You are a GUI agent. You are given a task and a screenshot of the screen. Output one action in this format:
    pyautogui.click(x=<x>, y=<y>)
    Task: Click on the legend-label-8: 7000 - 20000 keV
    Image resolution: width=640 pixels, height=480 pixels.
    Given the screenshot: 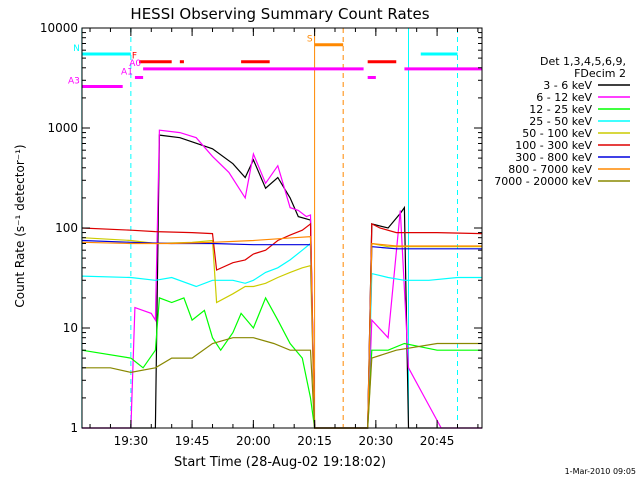 What is the action you would take?
    pyautogui.click(x=543, y=181)
    